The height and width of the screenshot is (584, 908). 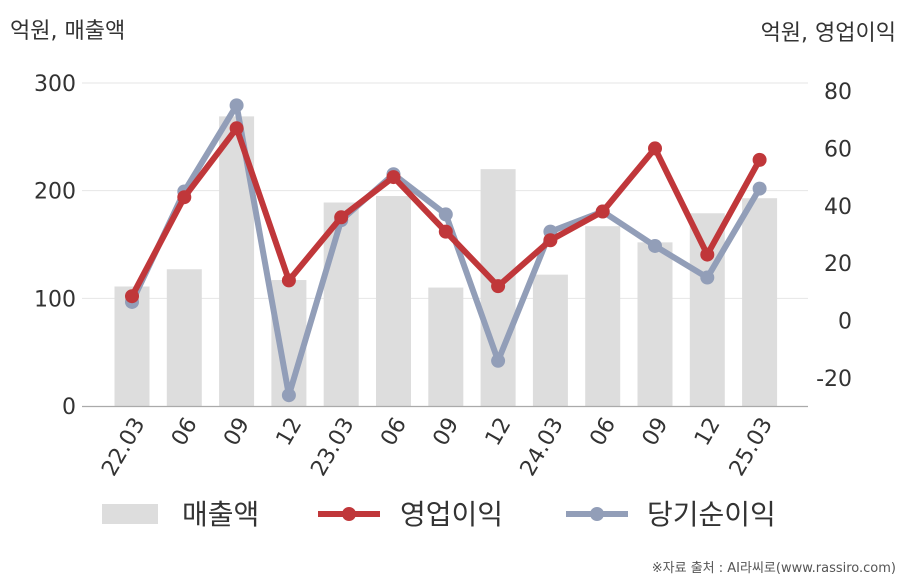 I want to click on source-note: ※자료 출처 : AI라씨로(www.rassiro.com), so click(x=774, y=568).